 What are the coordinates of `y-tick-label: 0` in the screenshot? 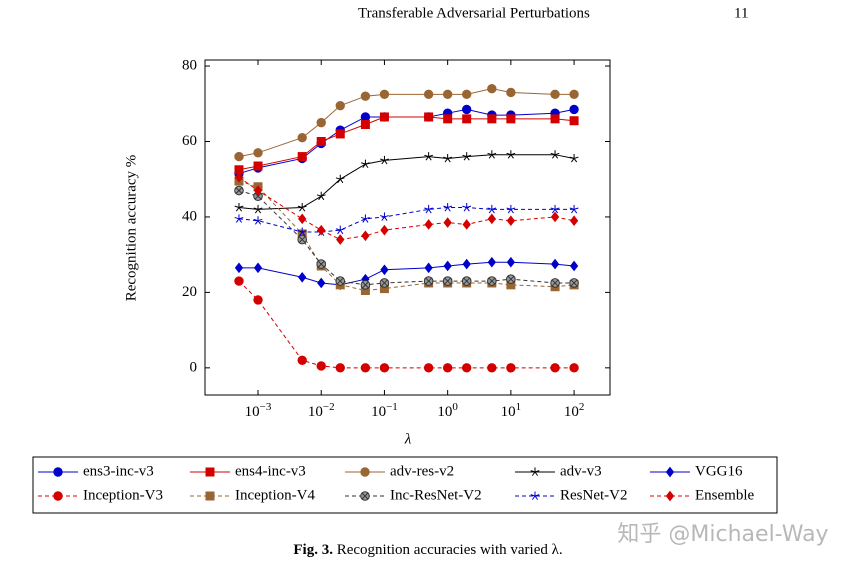 It's located at (194, 367).